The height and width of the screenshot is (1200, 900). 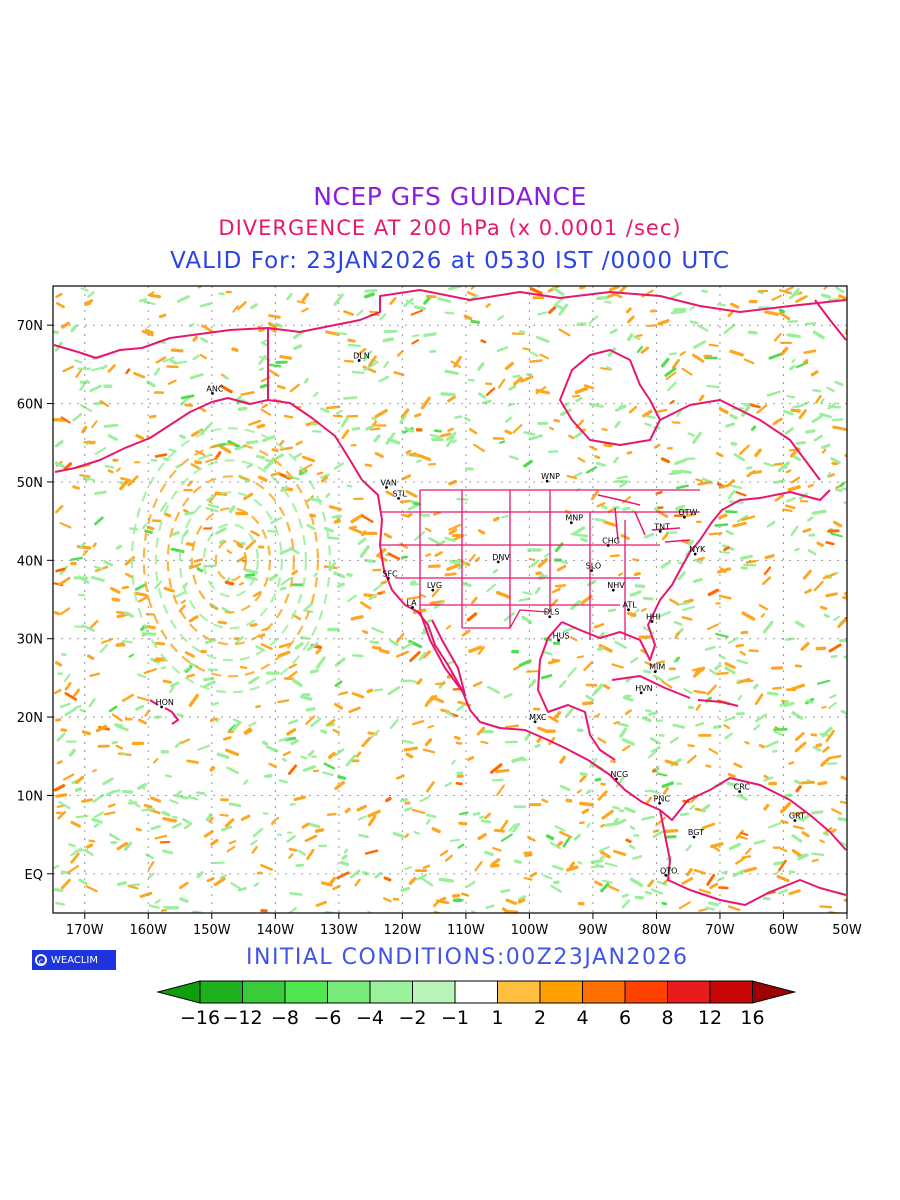 I want to click on colorbar-box, so click(x=604, y=992).